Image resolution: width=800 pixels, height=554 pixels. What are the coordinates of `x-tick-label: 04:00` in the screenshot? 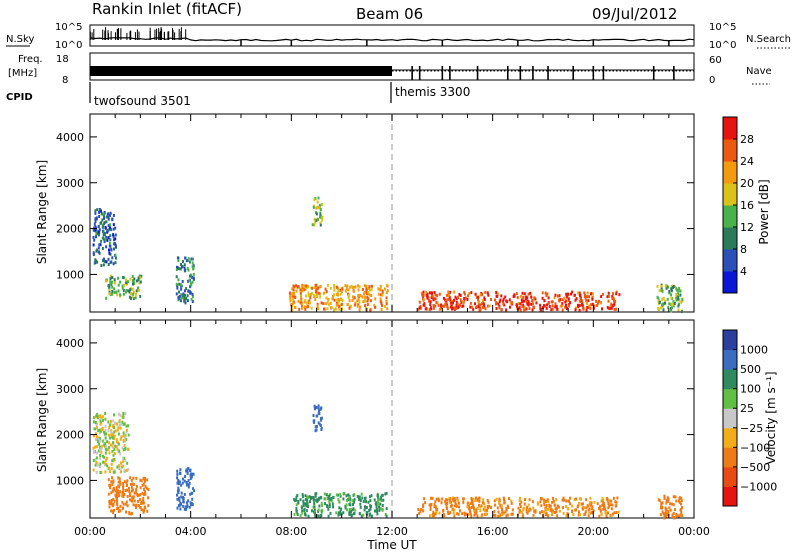 It's located at (191, 531).